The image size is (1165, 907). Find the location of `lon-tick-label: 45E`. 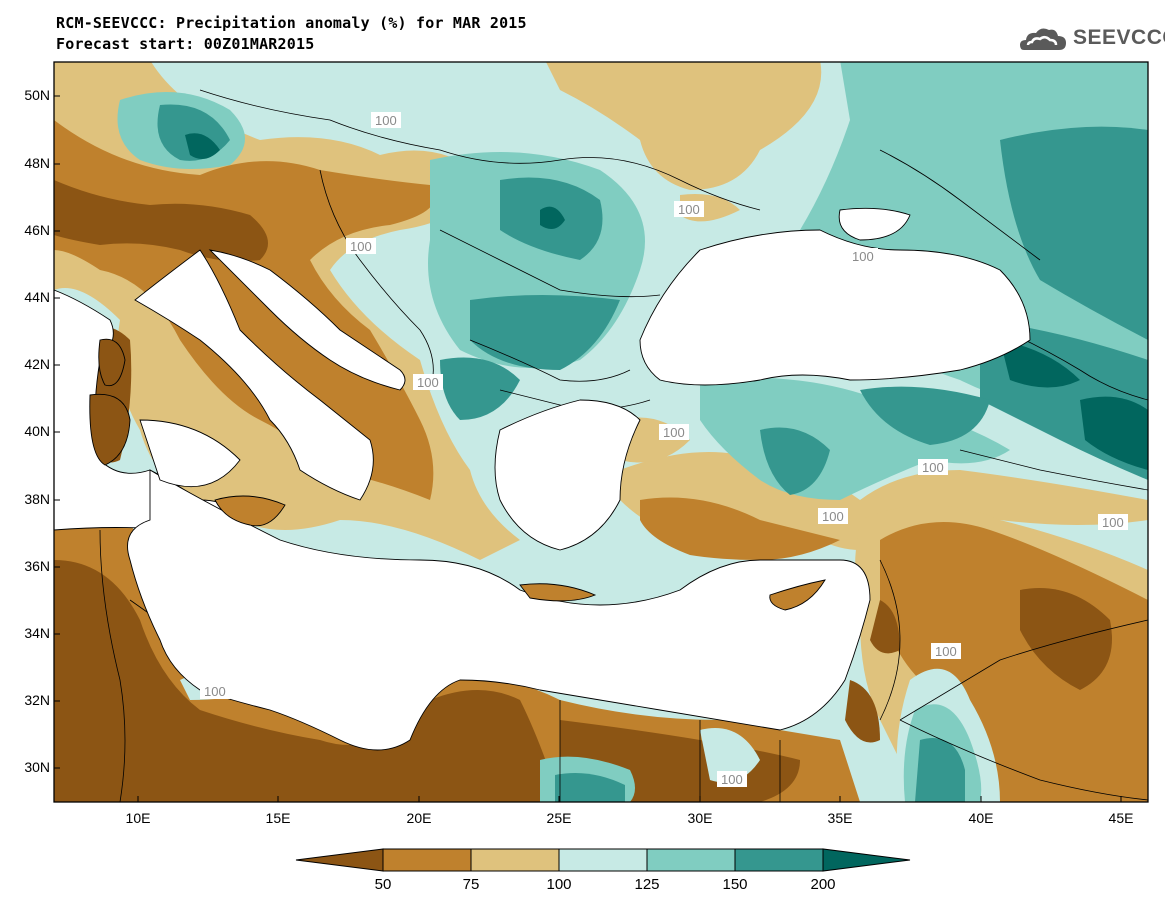

lon-tick-label: 45E is located at coordinates (1121, 818).